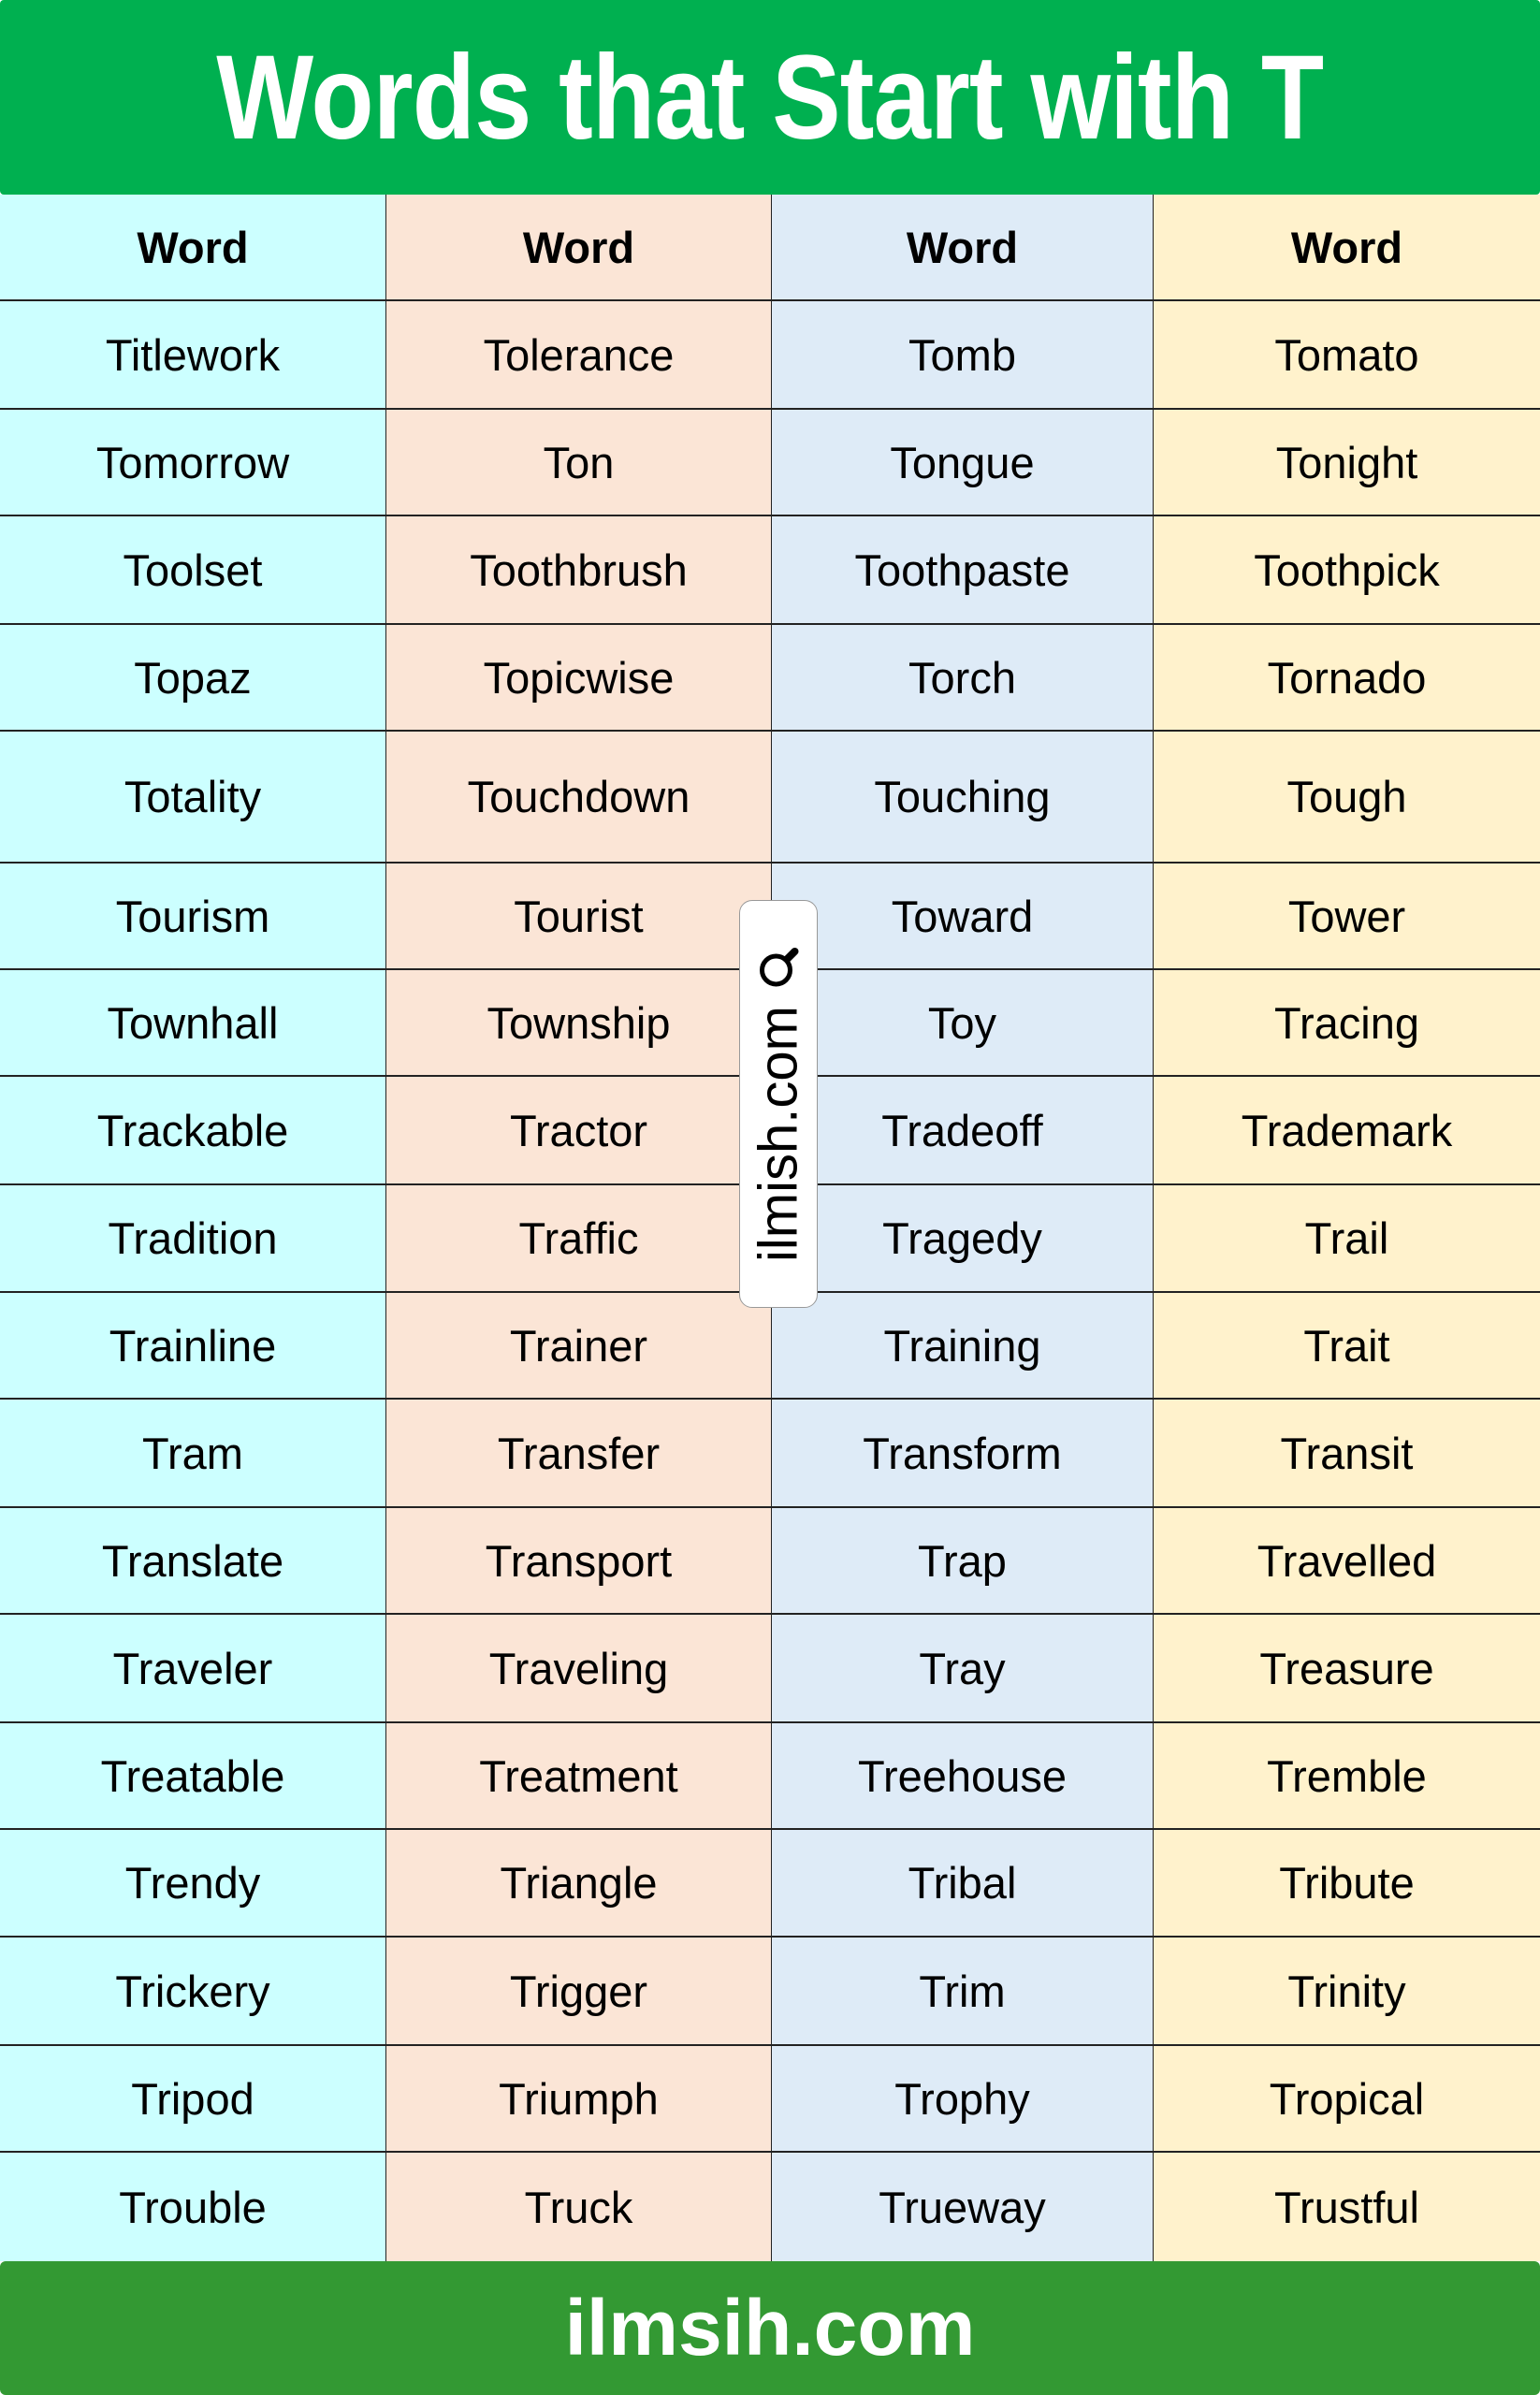  I want to click on table-row: Tradition Traffic Tragedy Trail, so click(770, 1239).